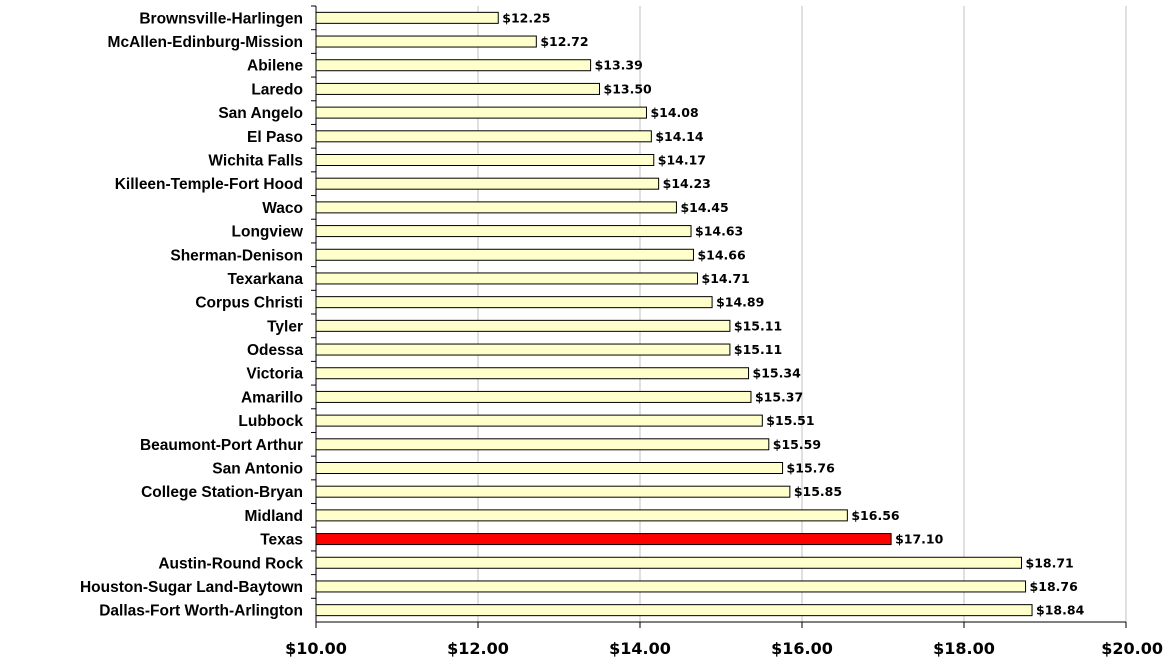  I want to click on category-label: Tyler, so click(285, 326).